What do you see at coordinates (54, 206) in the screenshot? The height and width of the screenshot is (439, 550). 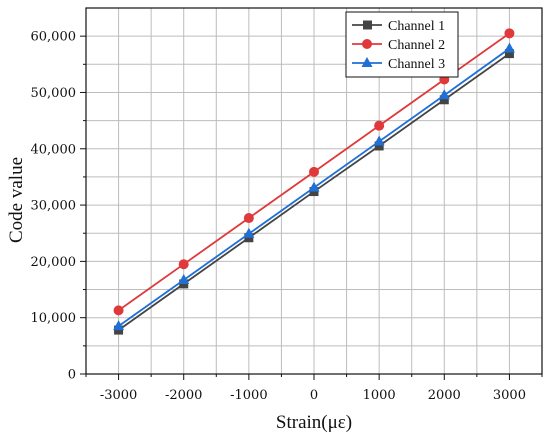 I see `y-tick-label: 30,000` at bounding box center [54, 206].